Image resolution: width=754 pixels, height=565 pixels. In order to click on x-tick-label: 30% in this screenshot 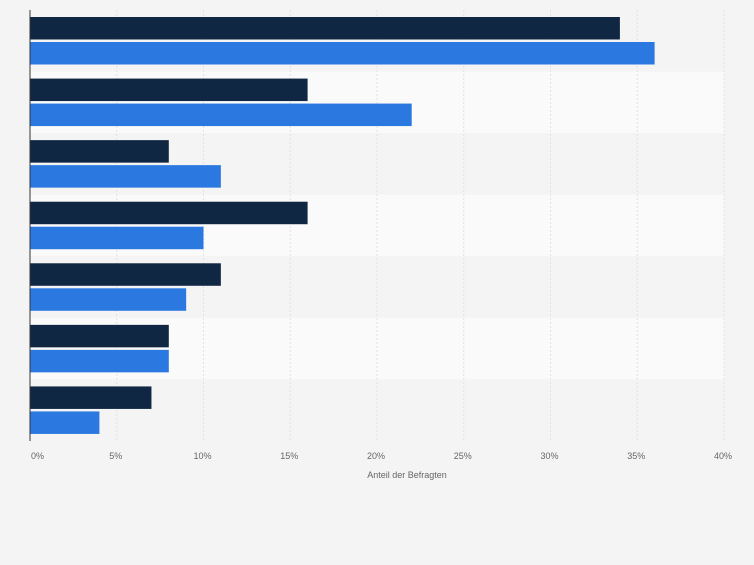, I will do `click(549, 456)`.